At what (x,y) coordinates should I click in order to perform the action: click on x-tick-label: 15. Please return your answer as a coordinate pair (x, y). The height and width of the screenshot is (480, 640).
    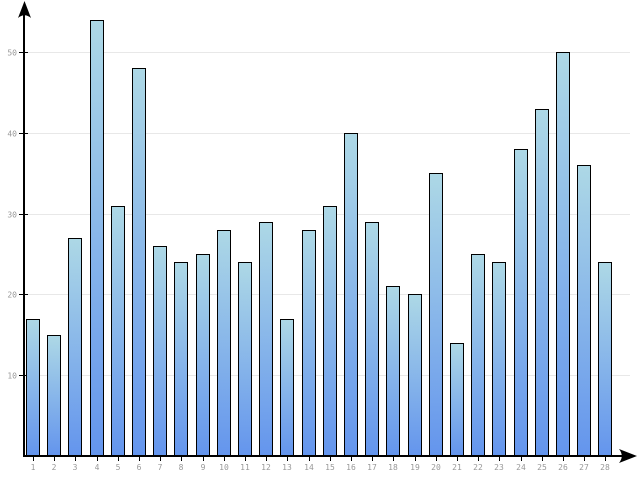
    Looking at the image, I should click on (330, 467).